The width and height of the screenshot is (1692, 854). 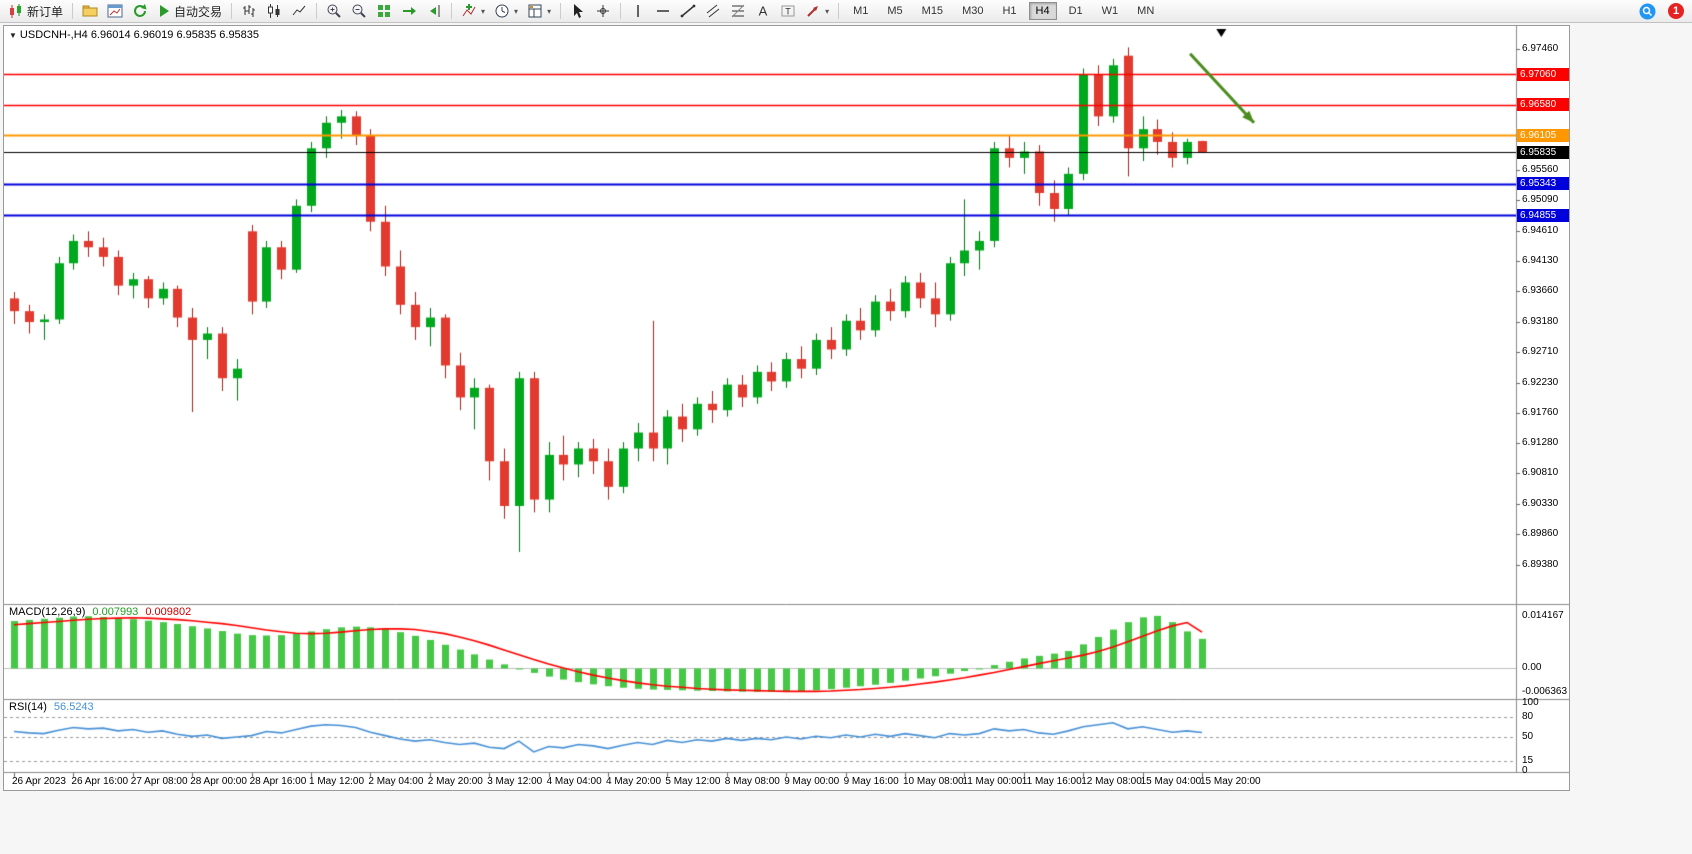 I want to click on auto-scroll-icon, so click(x=410, y=11).